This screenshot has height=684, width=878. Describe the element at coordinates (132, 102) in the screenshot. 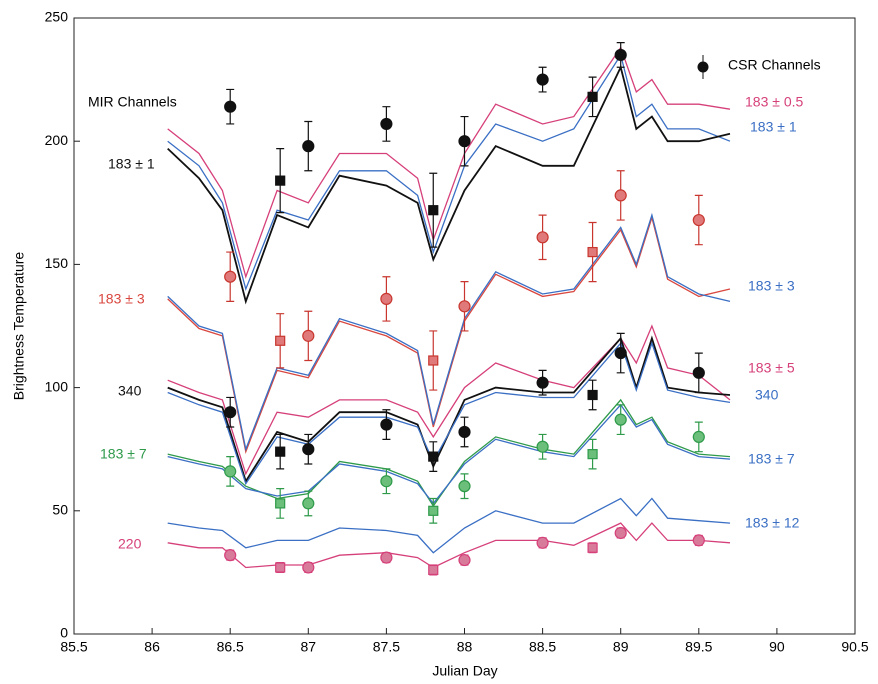

I see `annotation: MIR Channels` at that location.